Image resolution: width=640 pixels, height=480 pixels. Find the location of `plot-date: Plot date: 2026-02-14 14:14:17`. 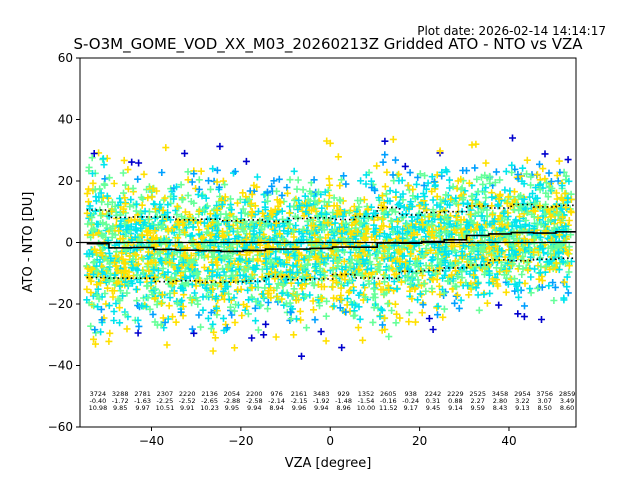

plot-date: Plot date: 2026-02-14 14:14:17 is located at coordinates (511, 31).